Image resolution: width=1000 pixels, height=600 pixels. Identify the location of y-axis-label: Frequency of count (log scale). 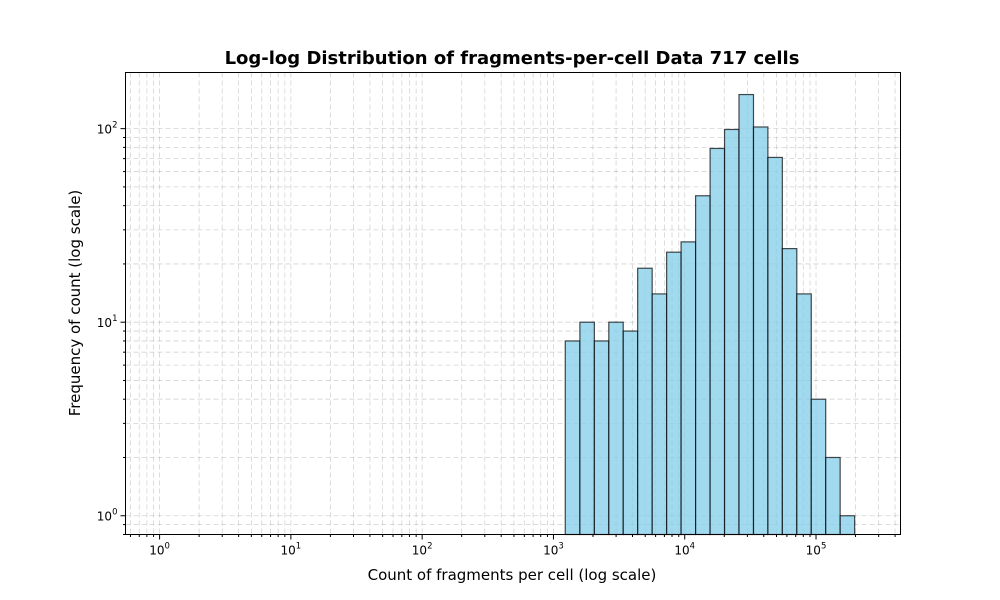
(75, 303).